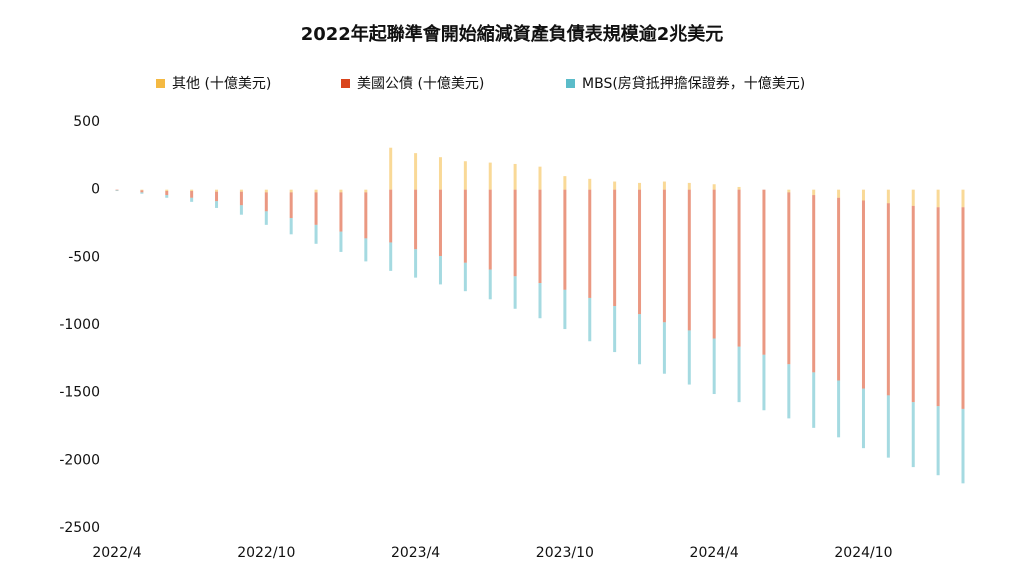 This screenshot has height=576, width=1024. I want to click on x-tick-label: 2024/4, so click(714, 553).